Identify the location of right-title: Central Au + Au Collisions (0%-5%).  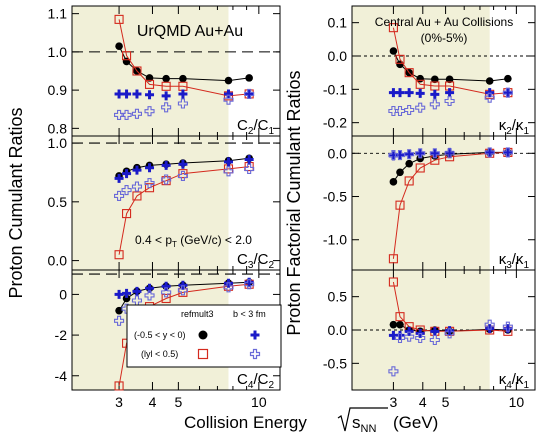
(444, 30).